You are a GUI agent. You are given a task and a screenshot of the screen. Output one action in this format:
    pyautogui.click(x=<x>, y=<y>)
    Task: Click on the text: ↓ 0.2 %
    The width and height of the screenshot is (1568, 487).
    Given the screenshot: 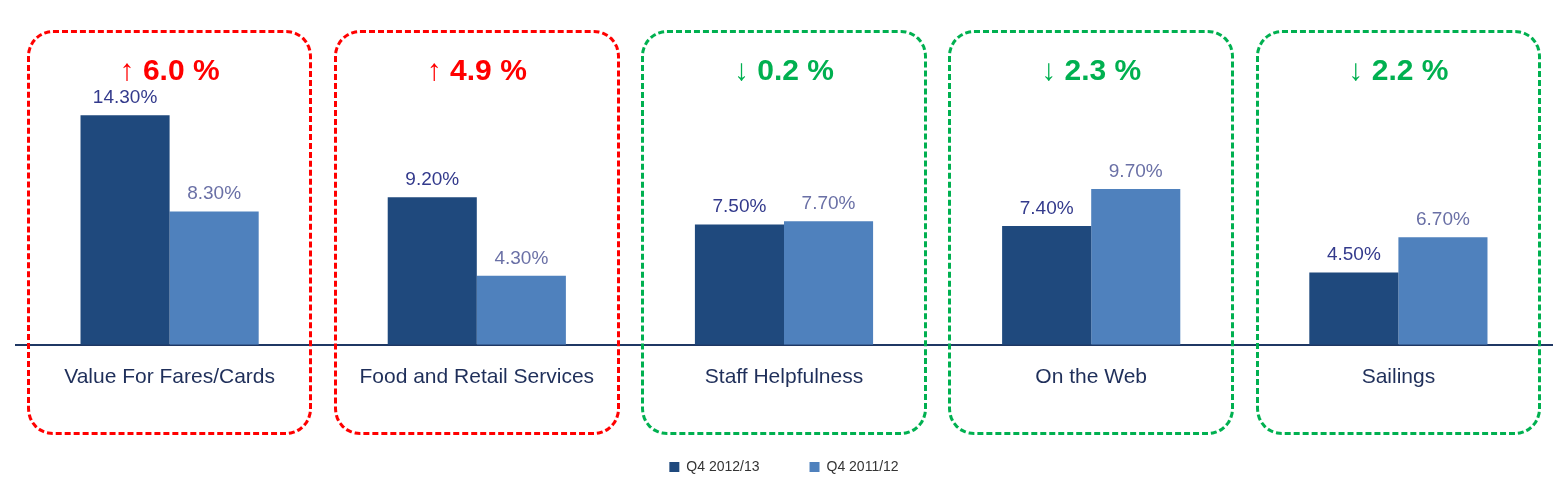 What is the action you would take?
    pyautogui.click(x=784, y=70)
    